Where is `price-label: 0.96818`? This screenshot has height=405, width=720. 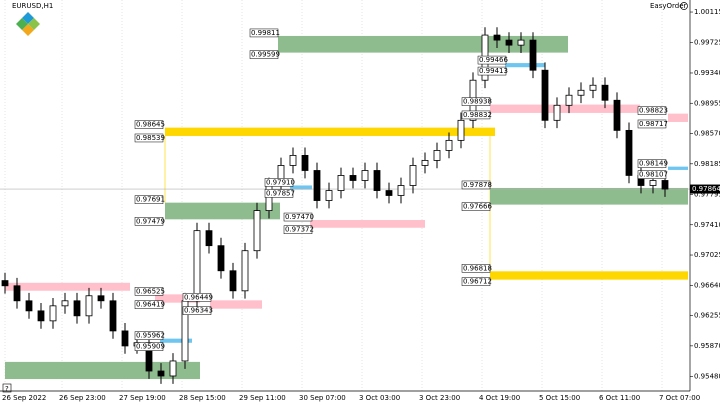 price-label: 0.96818 is located at coordinates (477, 268).